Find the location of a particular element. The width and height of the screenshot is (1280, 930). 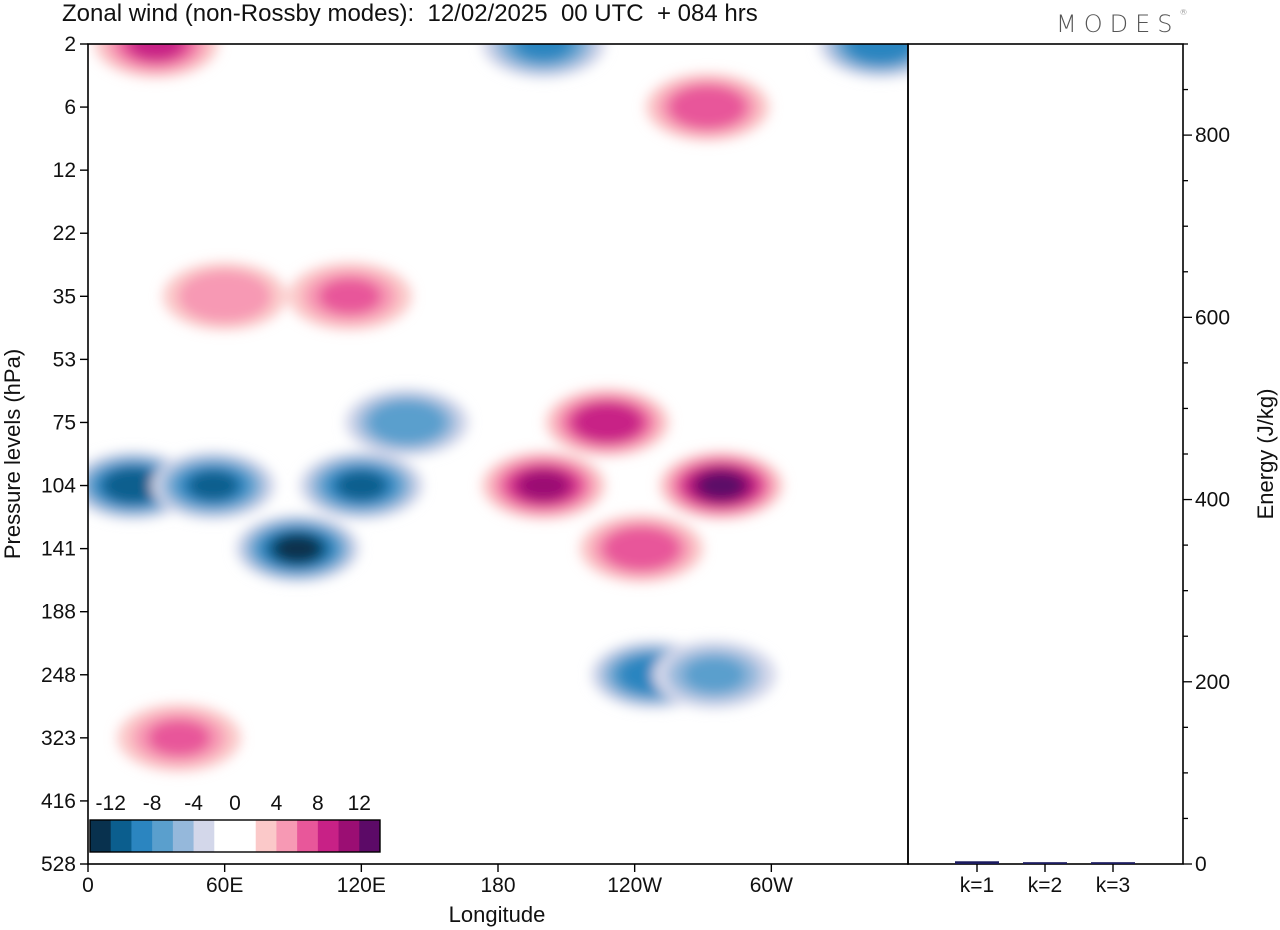

colorbar-label: 4 is located at coordinates (277, 803).